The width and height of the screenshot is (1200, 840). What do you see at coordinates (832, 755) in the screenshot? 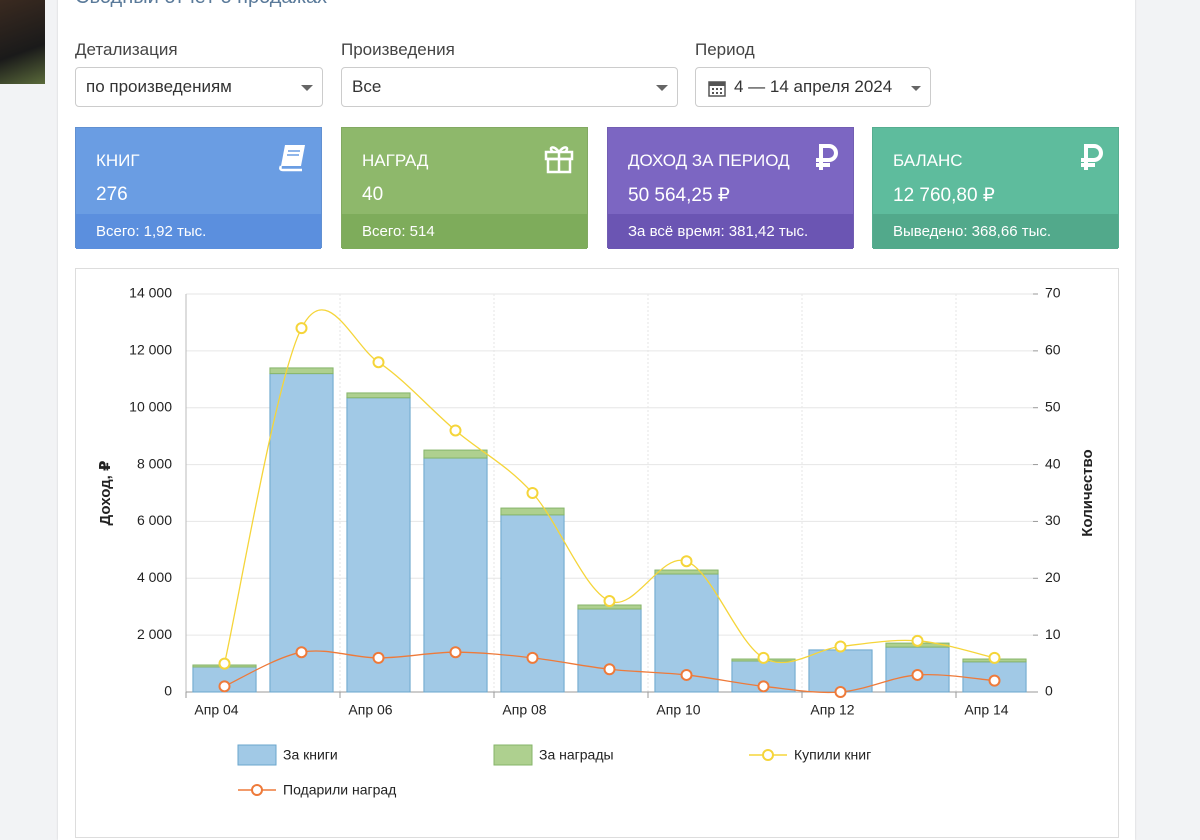
I see `legend-label: Купили книг` at bounding box center [832, 755].